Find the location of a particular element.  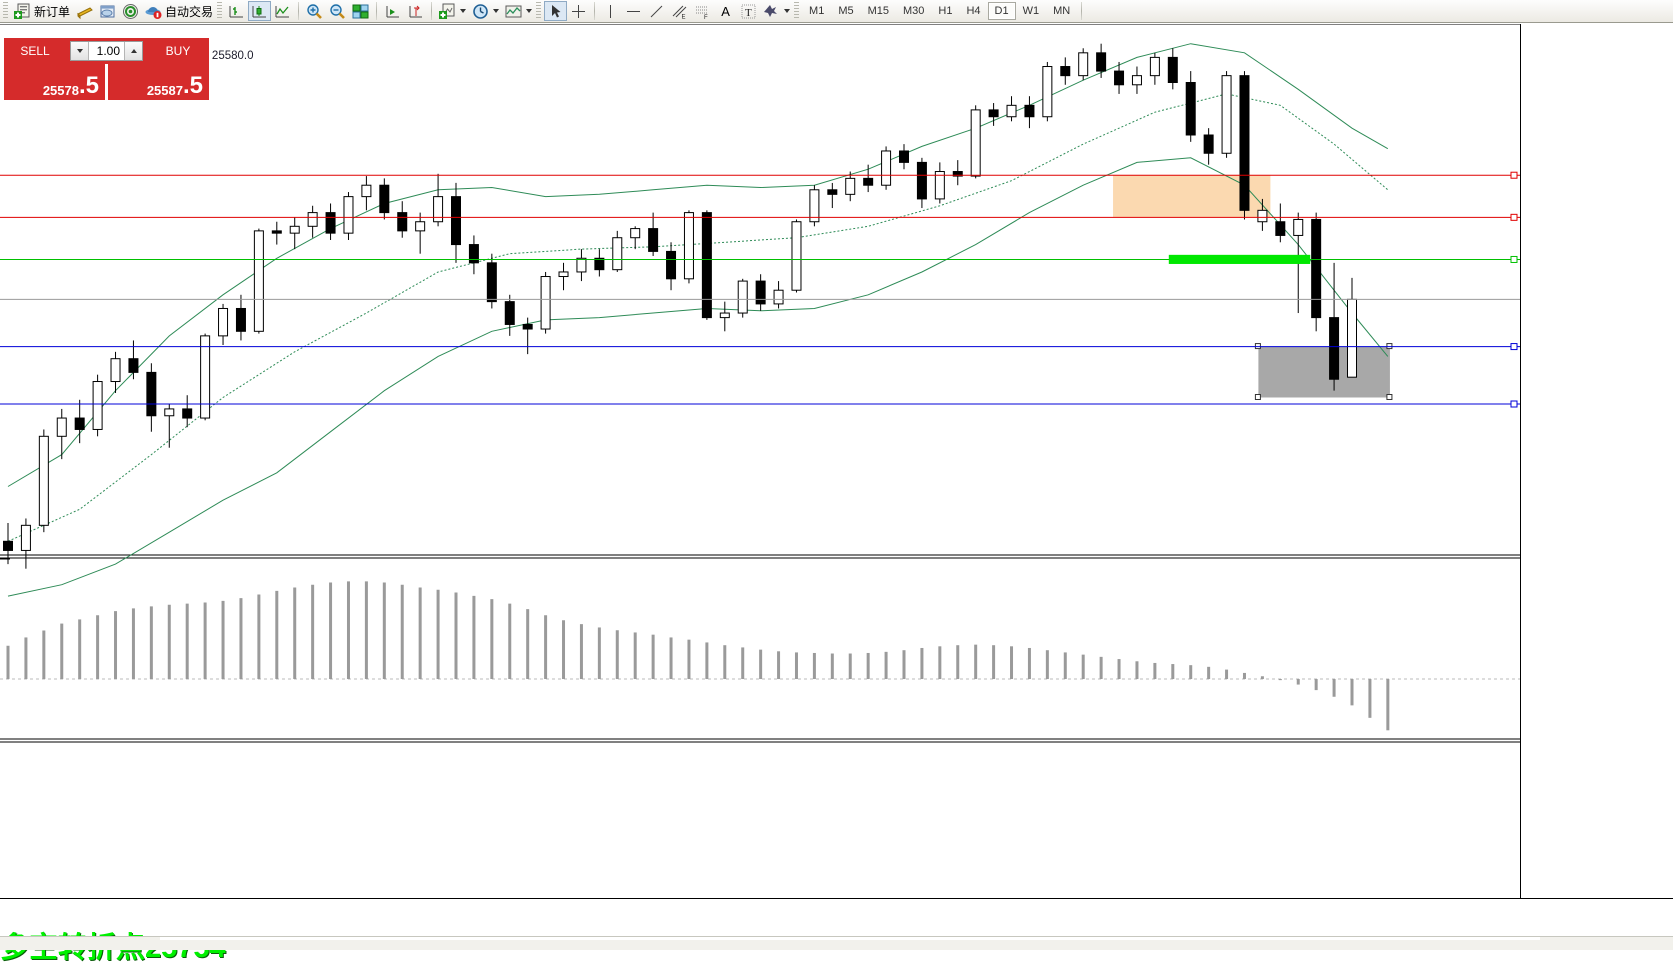

price-scale is located at coordinates (1596, 474).